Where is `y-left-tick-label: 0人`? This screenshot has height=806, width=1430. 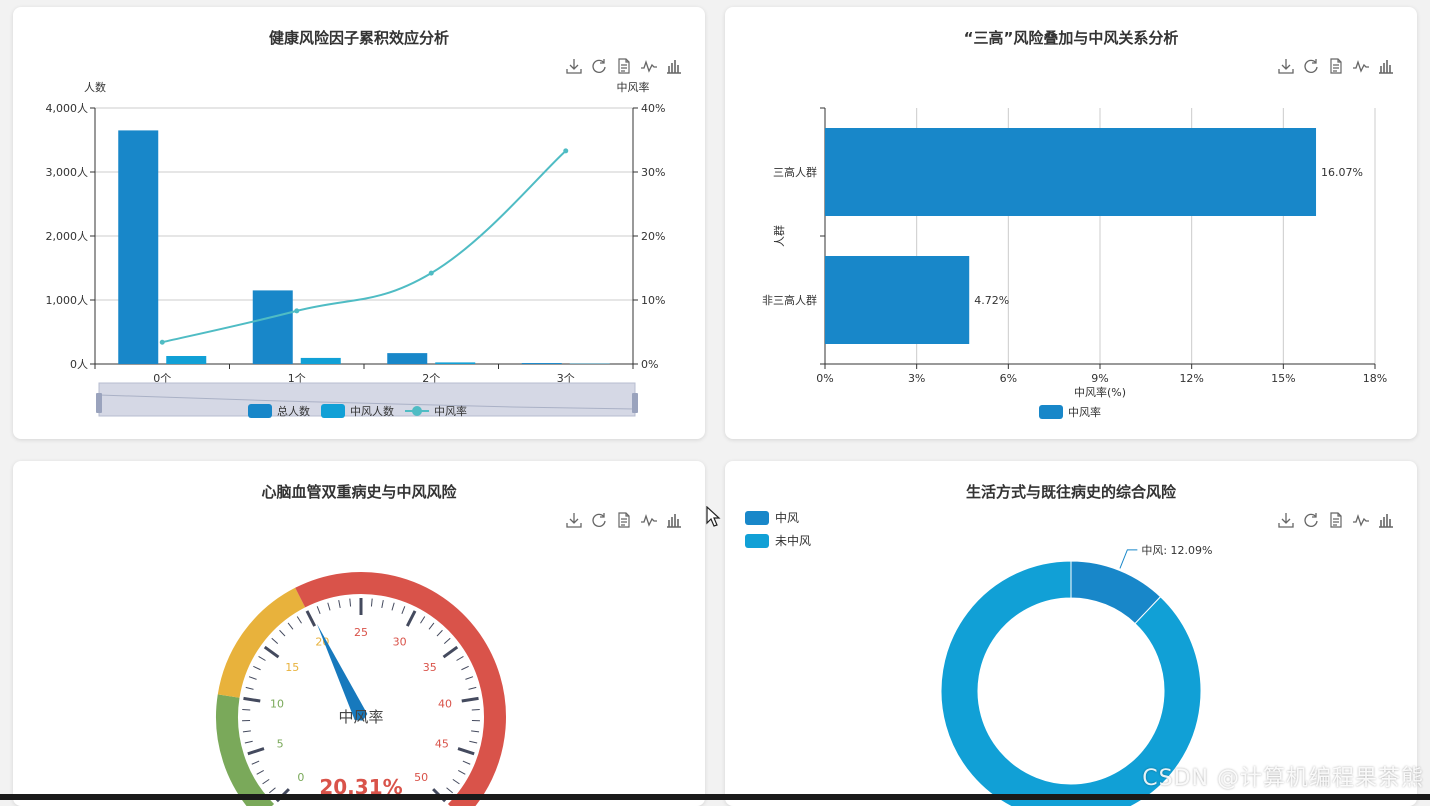 y-left-tick-label: 0人 is located at coordinates (79, 364).